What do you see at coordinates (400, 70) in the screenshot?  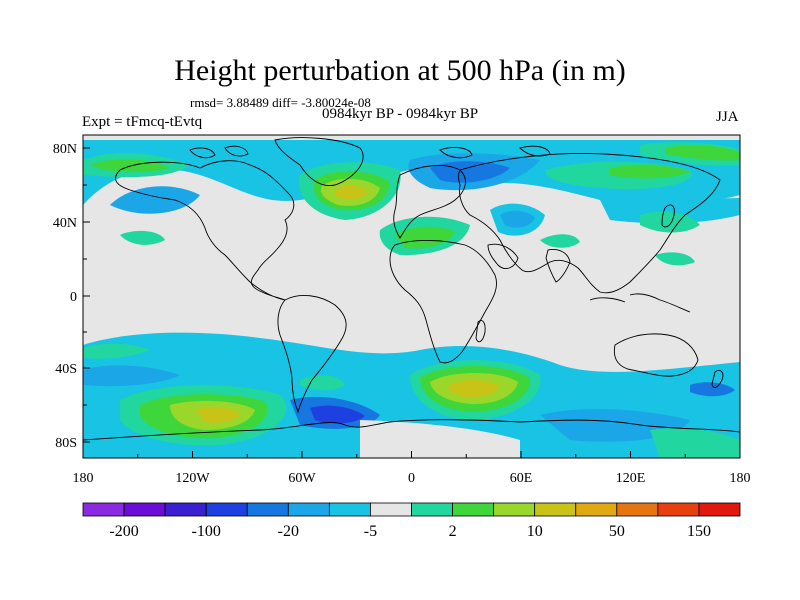 I see `plot-title: Height perturbation at 500 hPa (in m)` at bounding box center [400, 70].